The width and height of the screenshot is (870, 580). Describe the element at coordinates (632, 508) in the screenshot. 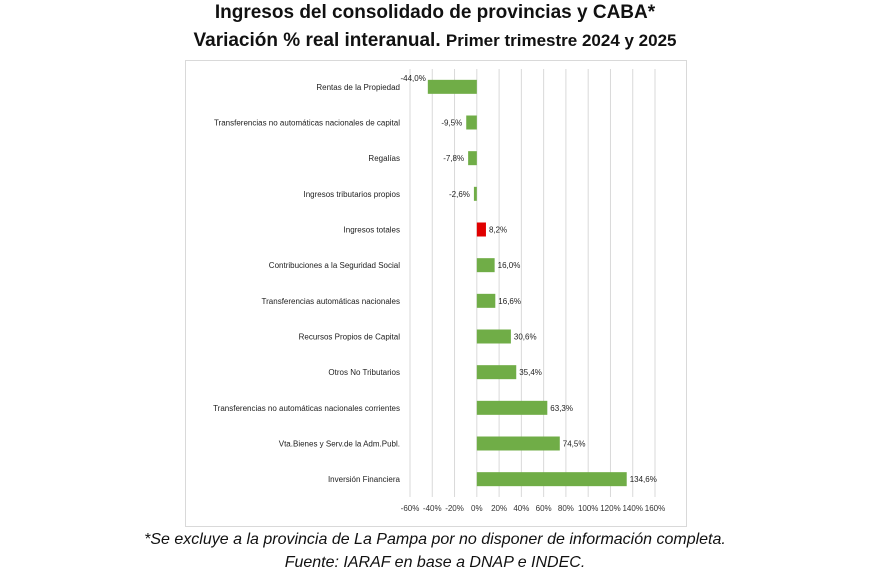

I see `x-tick-label: 140%` at that location.